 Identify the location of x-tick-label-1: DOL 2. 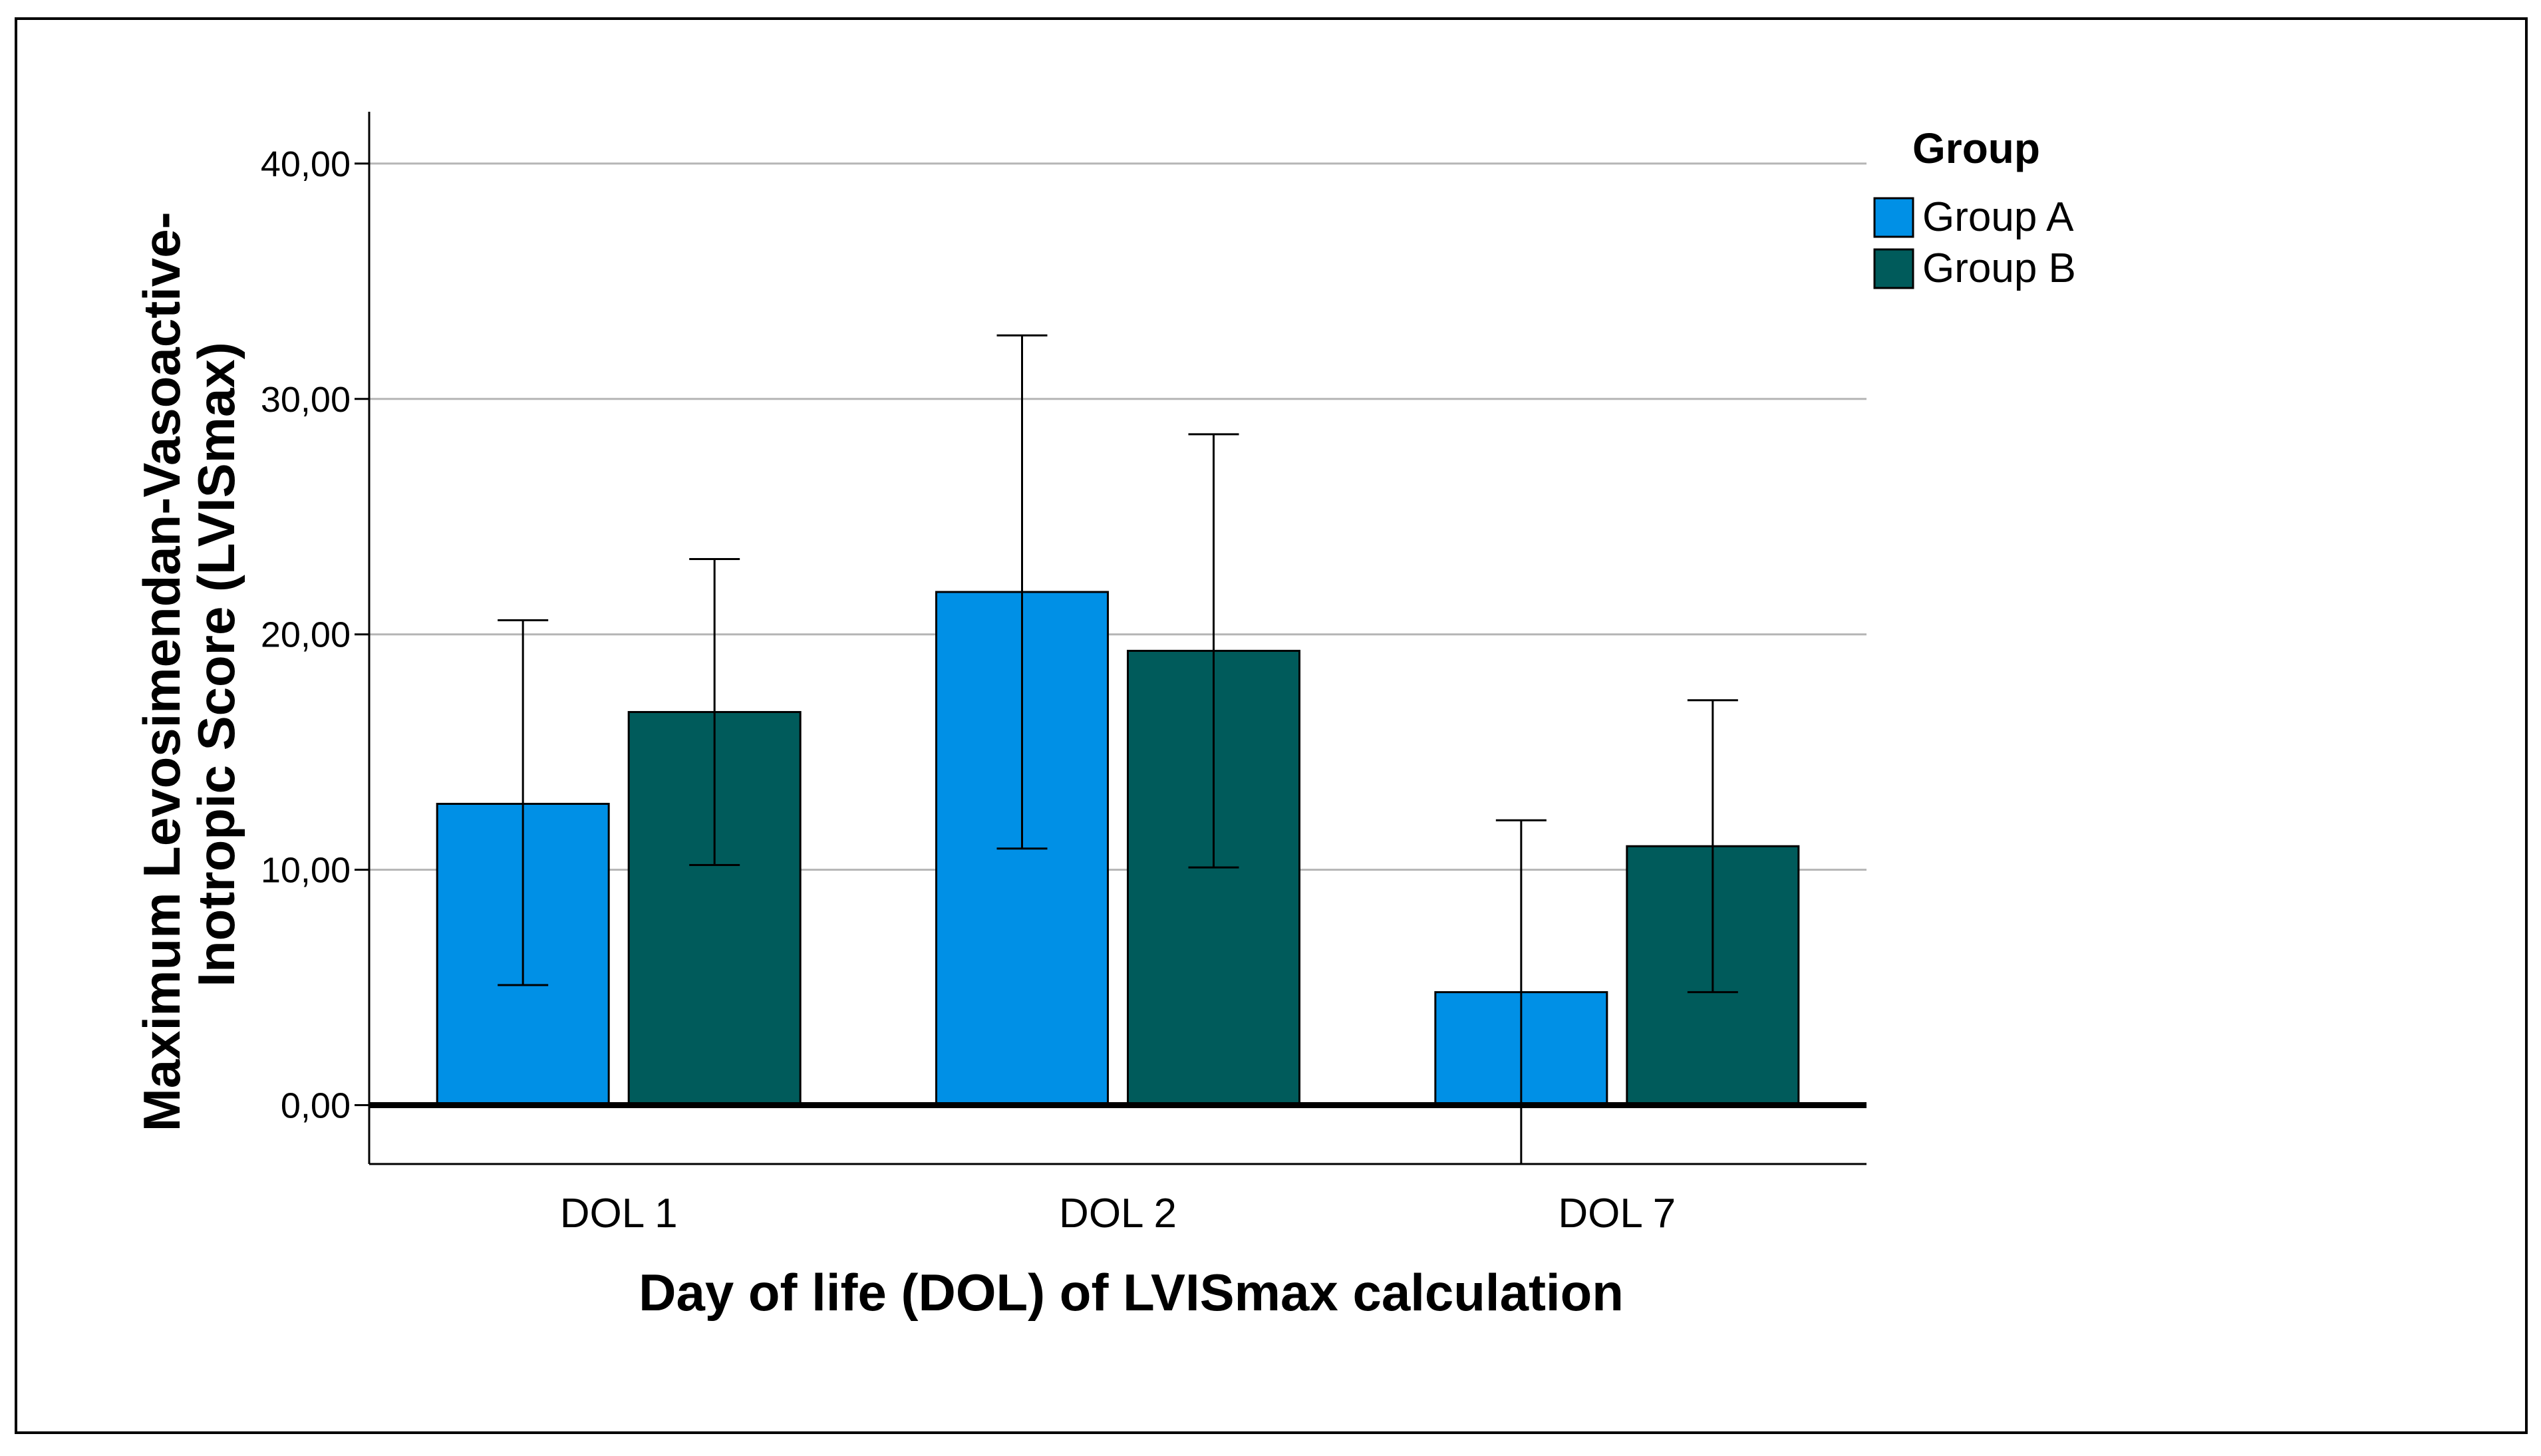
(1118, 1214).